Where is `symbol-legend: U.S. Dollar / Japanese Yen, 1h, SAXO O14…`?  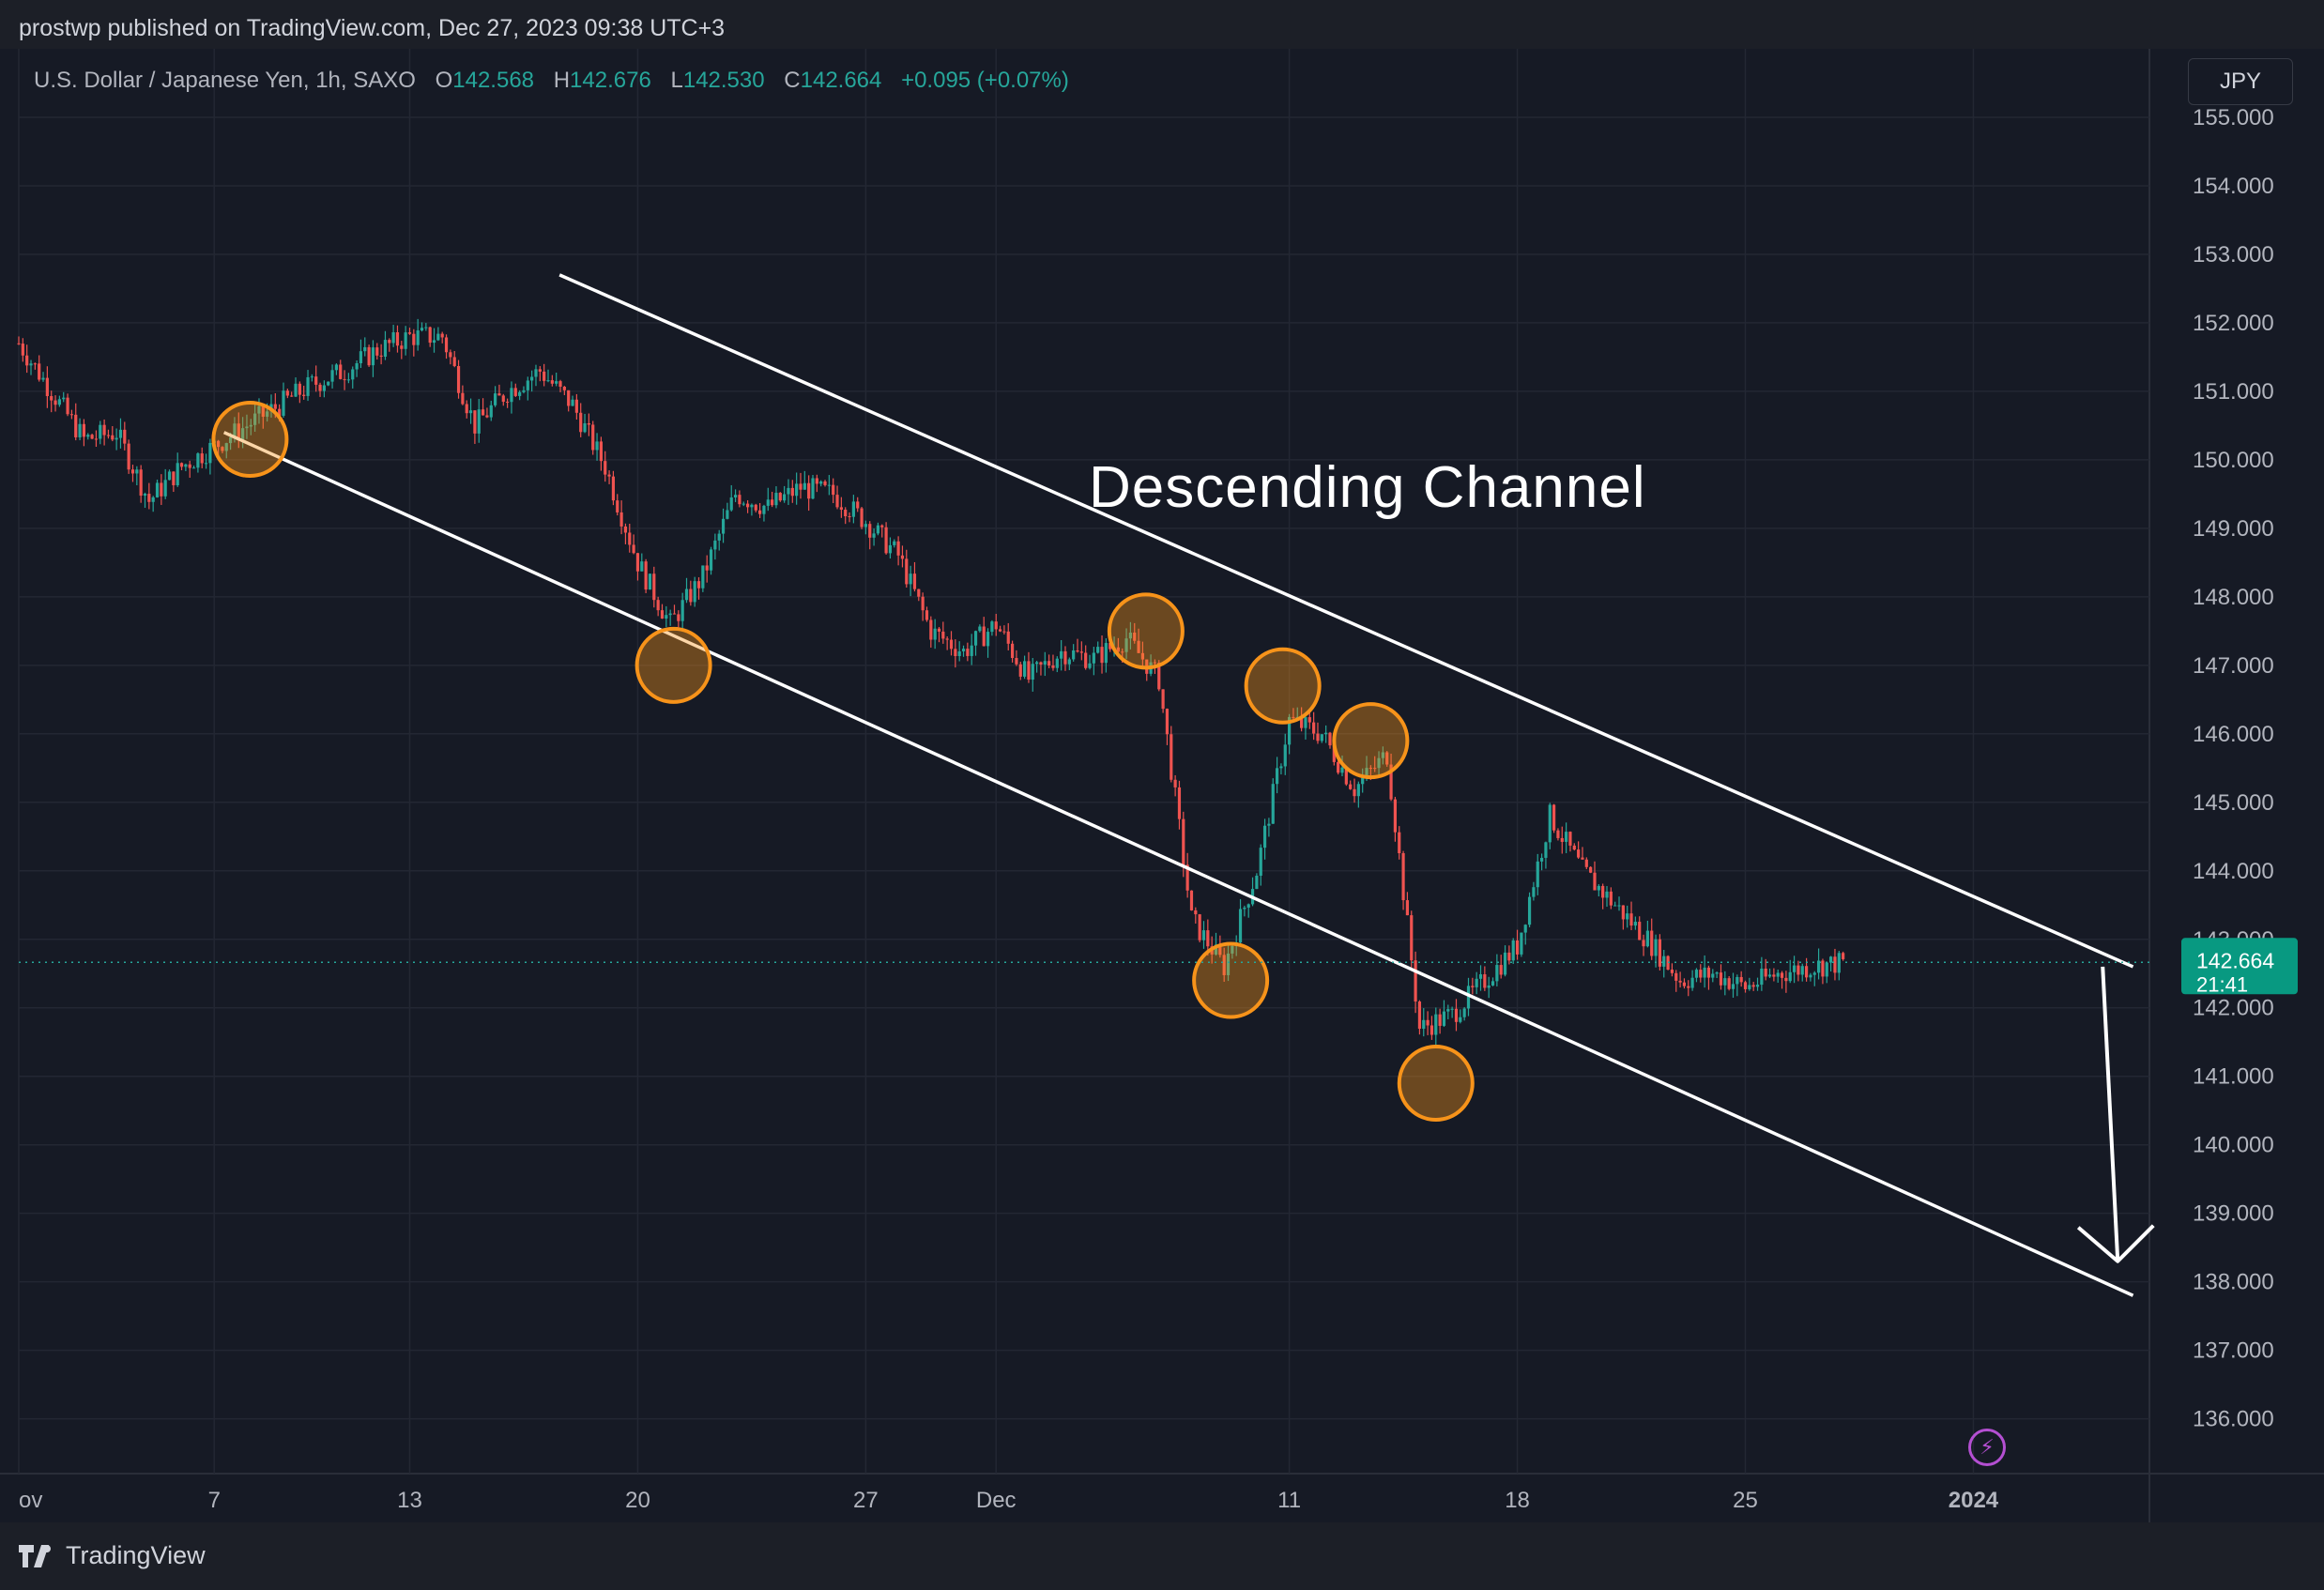
symbol-legend: U.S. Dollar / Japanese Yen, 1h, SAXO O14… is located at coordinates (551, 81).